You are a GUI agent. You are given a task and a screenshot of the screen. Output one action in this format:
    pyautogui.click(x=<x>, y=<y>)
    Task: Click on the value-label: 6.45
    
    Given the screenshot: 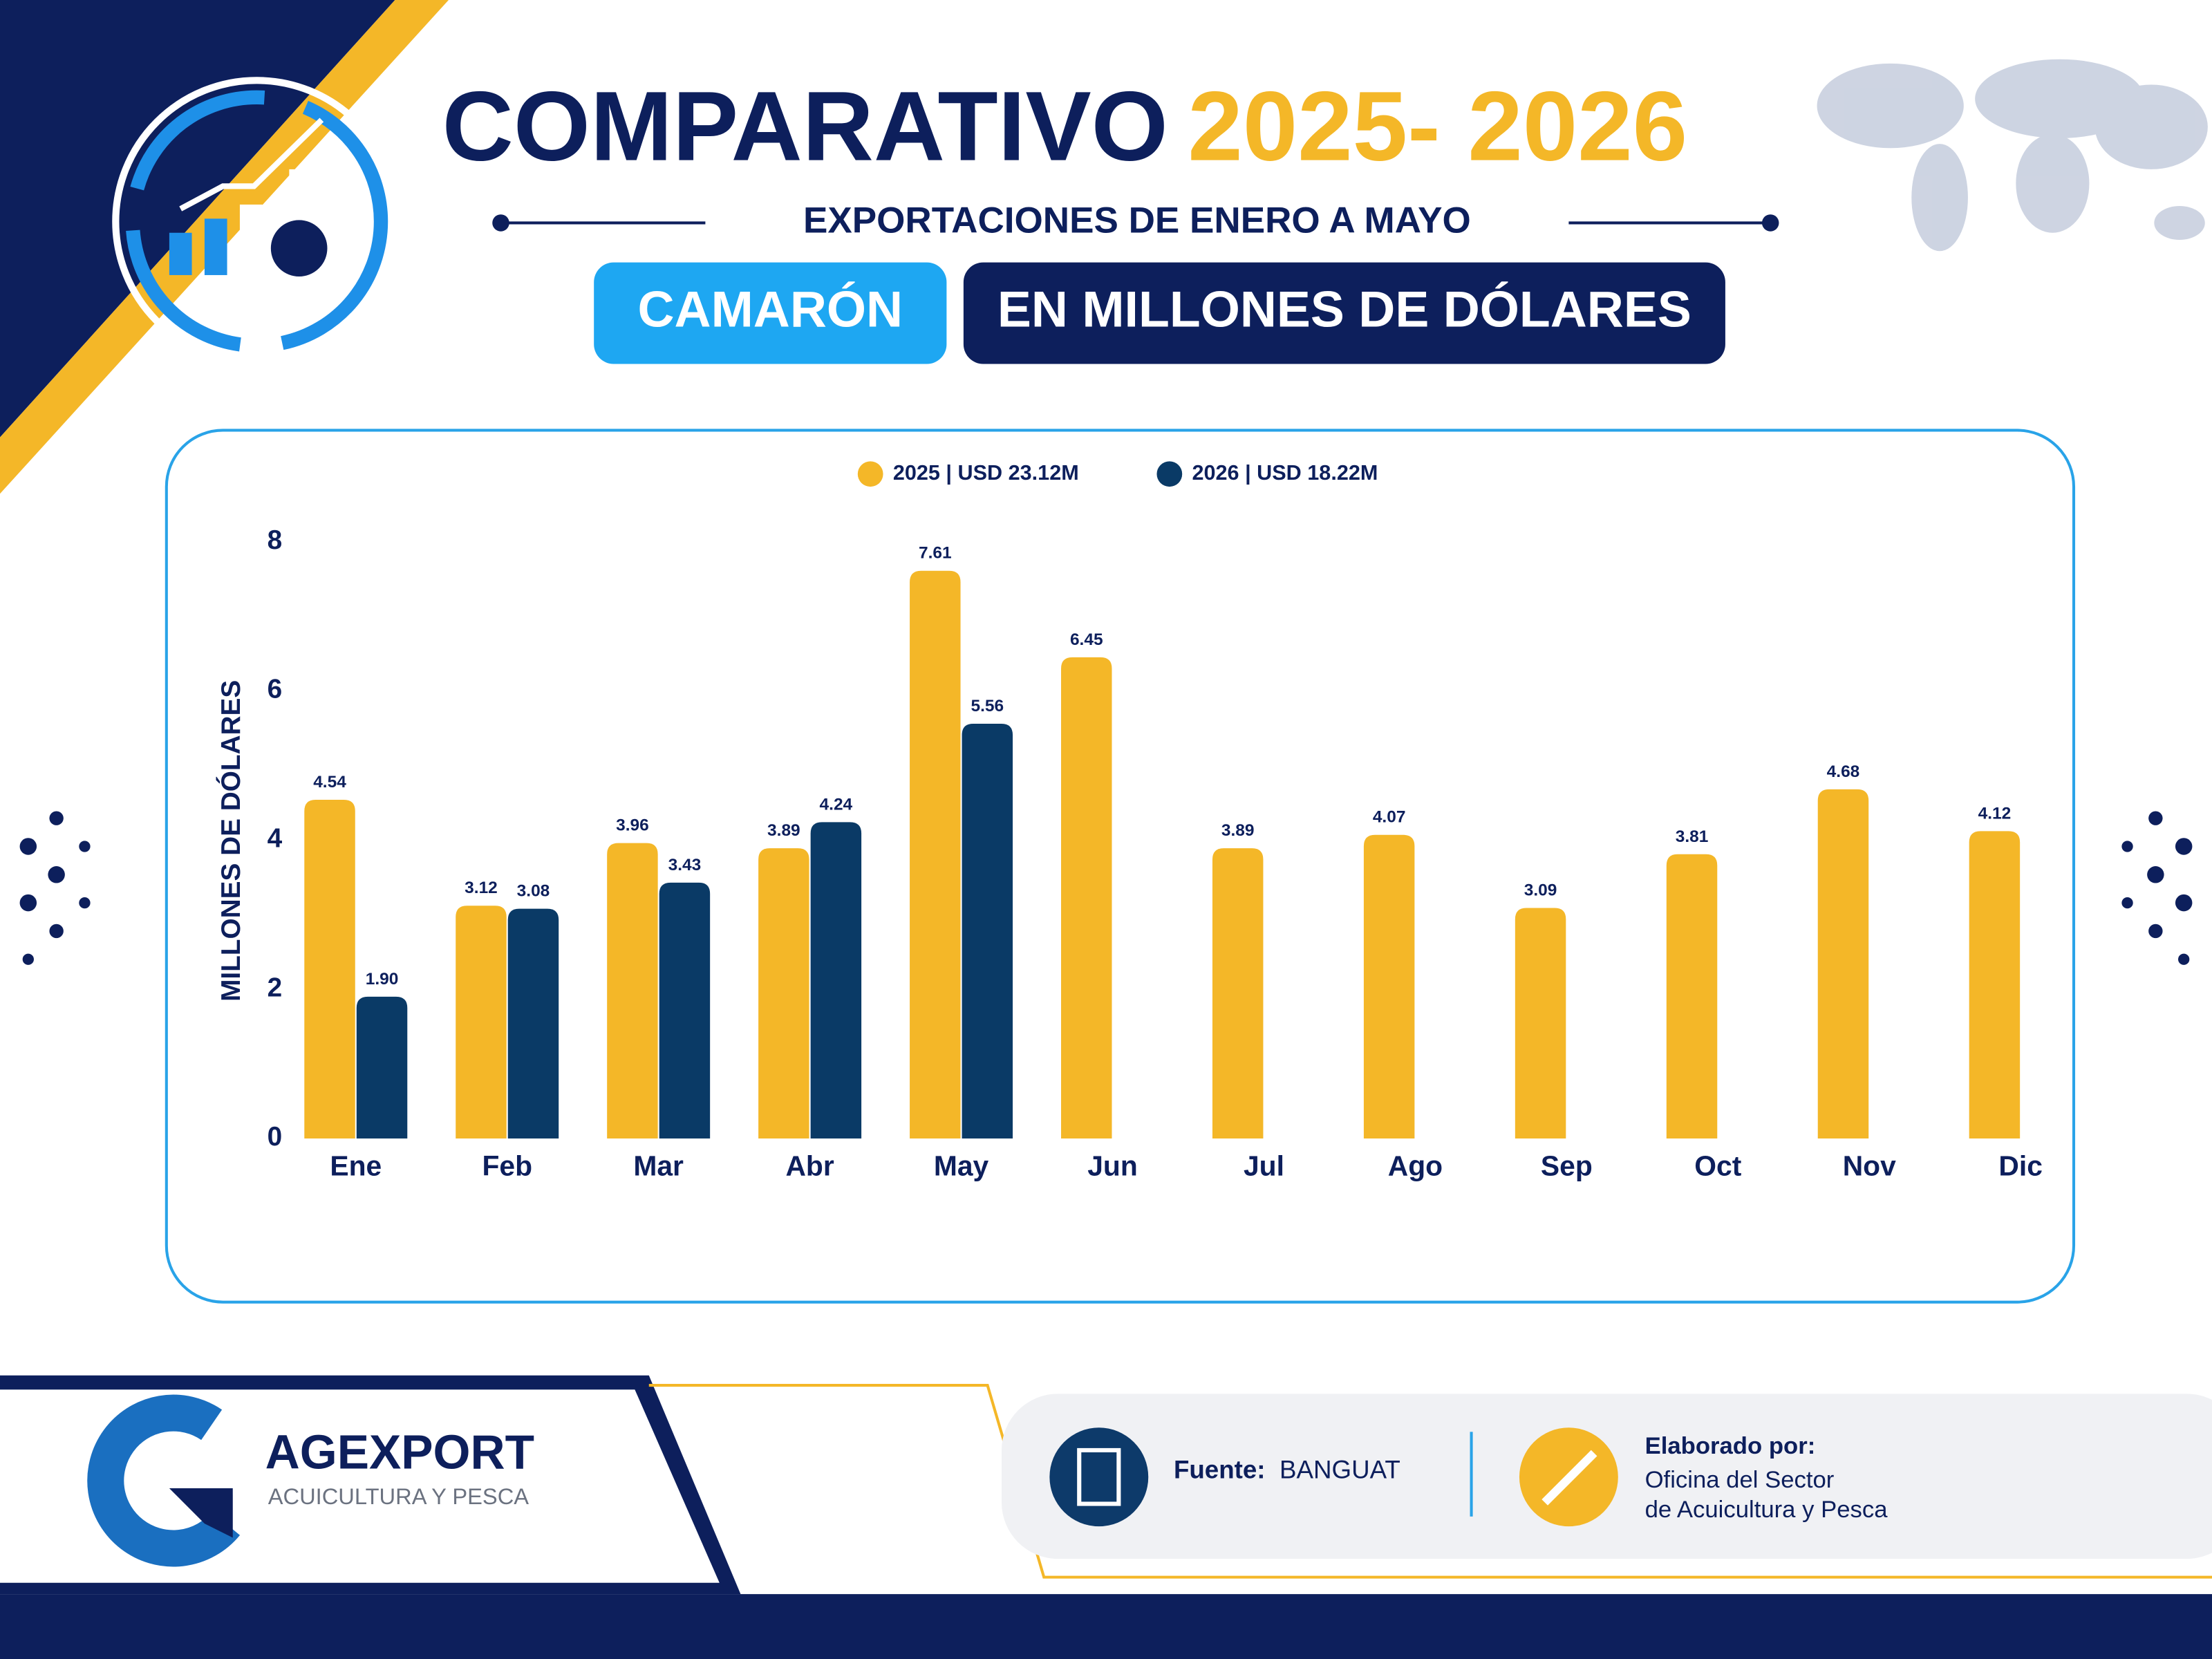 What is the action you would take?
    pyautogui.click(x=1086, y=639)
    